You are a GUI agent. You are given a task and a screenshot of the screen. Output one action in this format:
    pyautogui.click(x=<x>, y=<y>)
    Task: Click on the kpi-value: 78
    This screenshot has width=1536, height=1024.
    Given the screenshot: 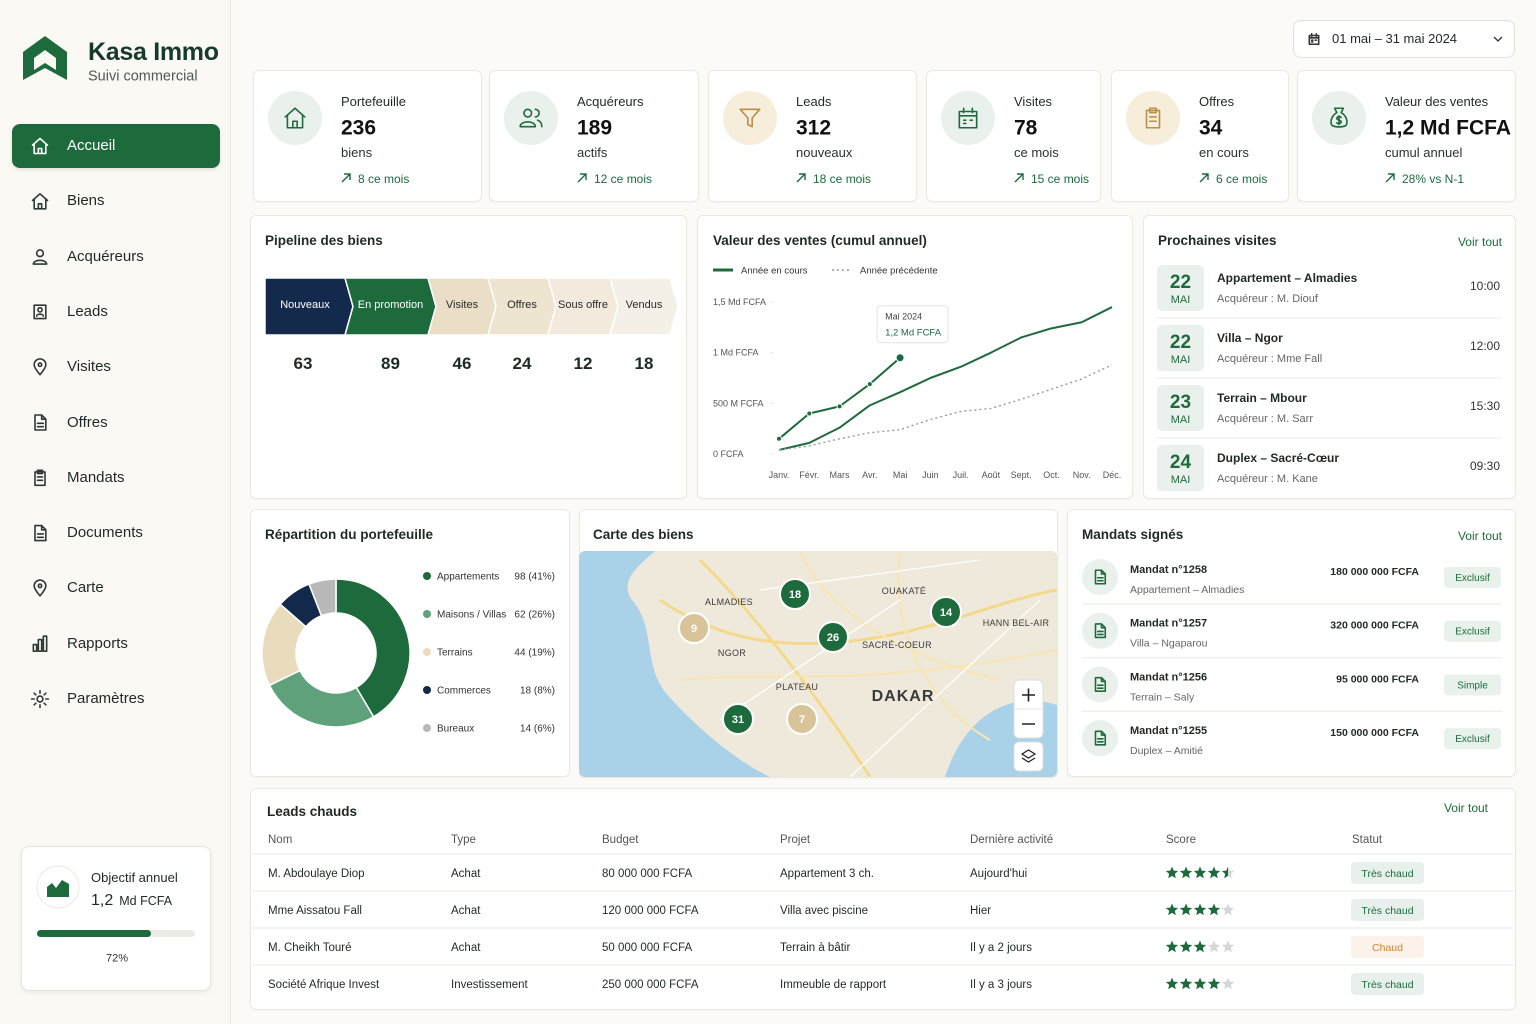 What is the action you would take?
    pyautogui.click(x=1026, y=128)
    